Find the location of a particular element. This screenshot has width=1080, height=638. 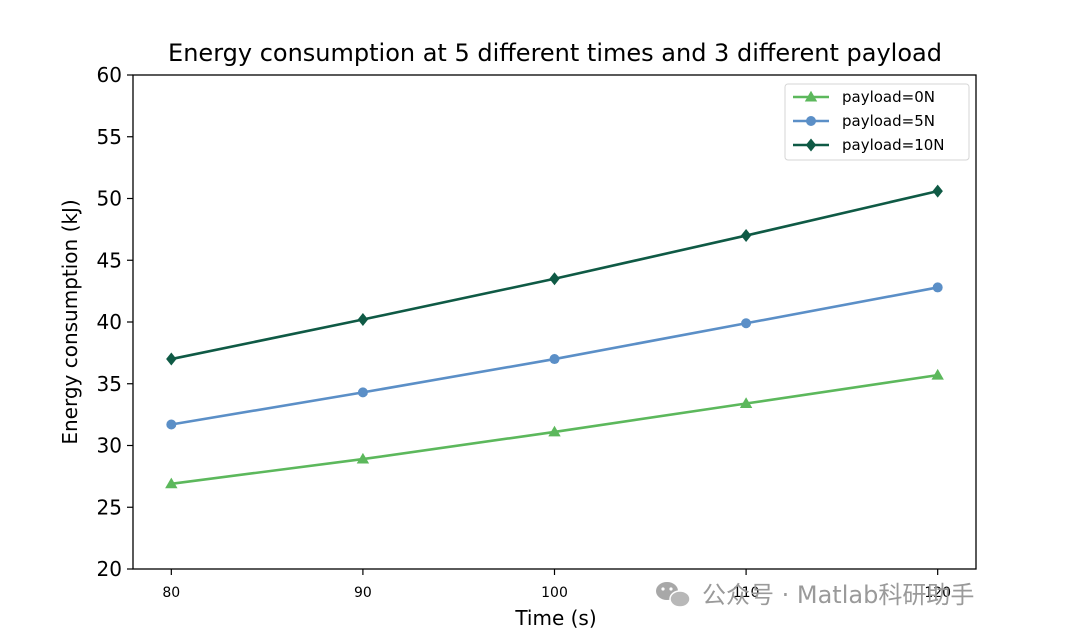

legend-item: payload=0N is located at coordinates (864, 97).